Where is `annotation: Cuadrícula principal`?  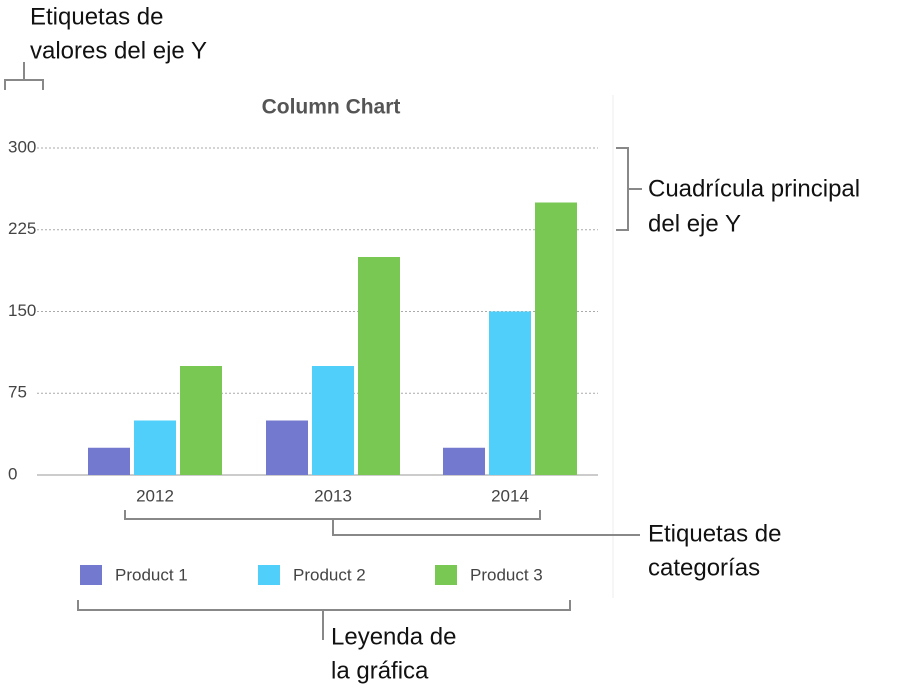 annotation: Cuadrícula principal is located at coordinates (754, 188).